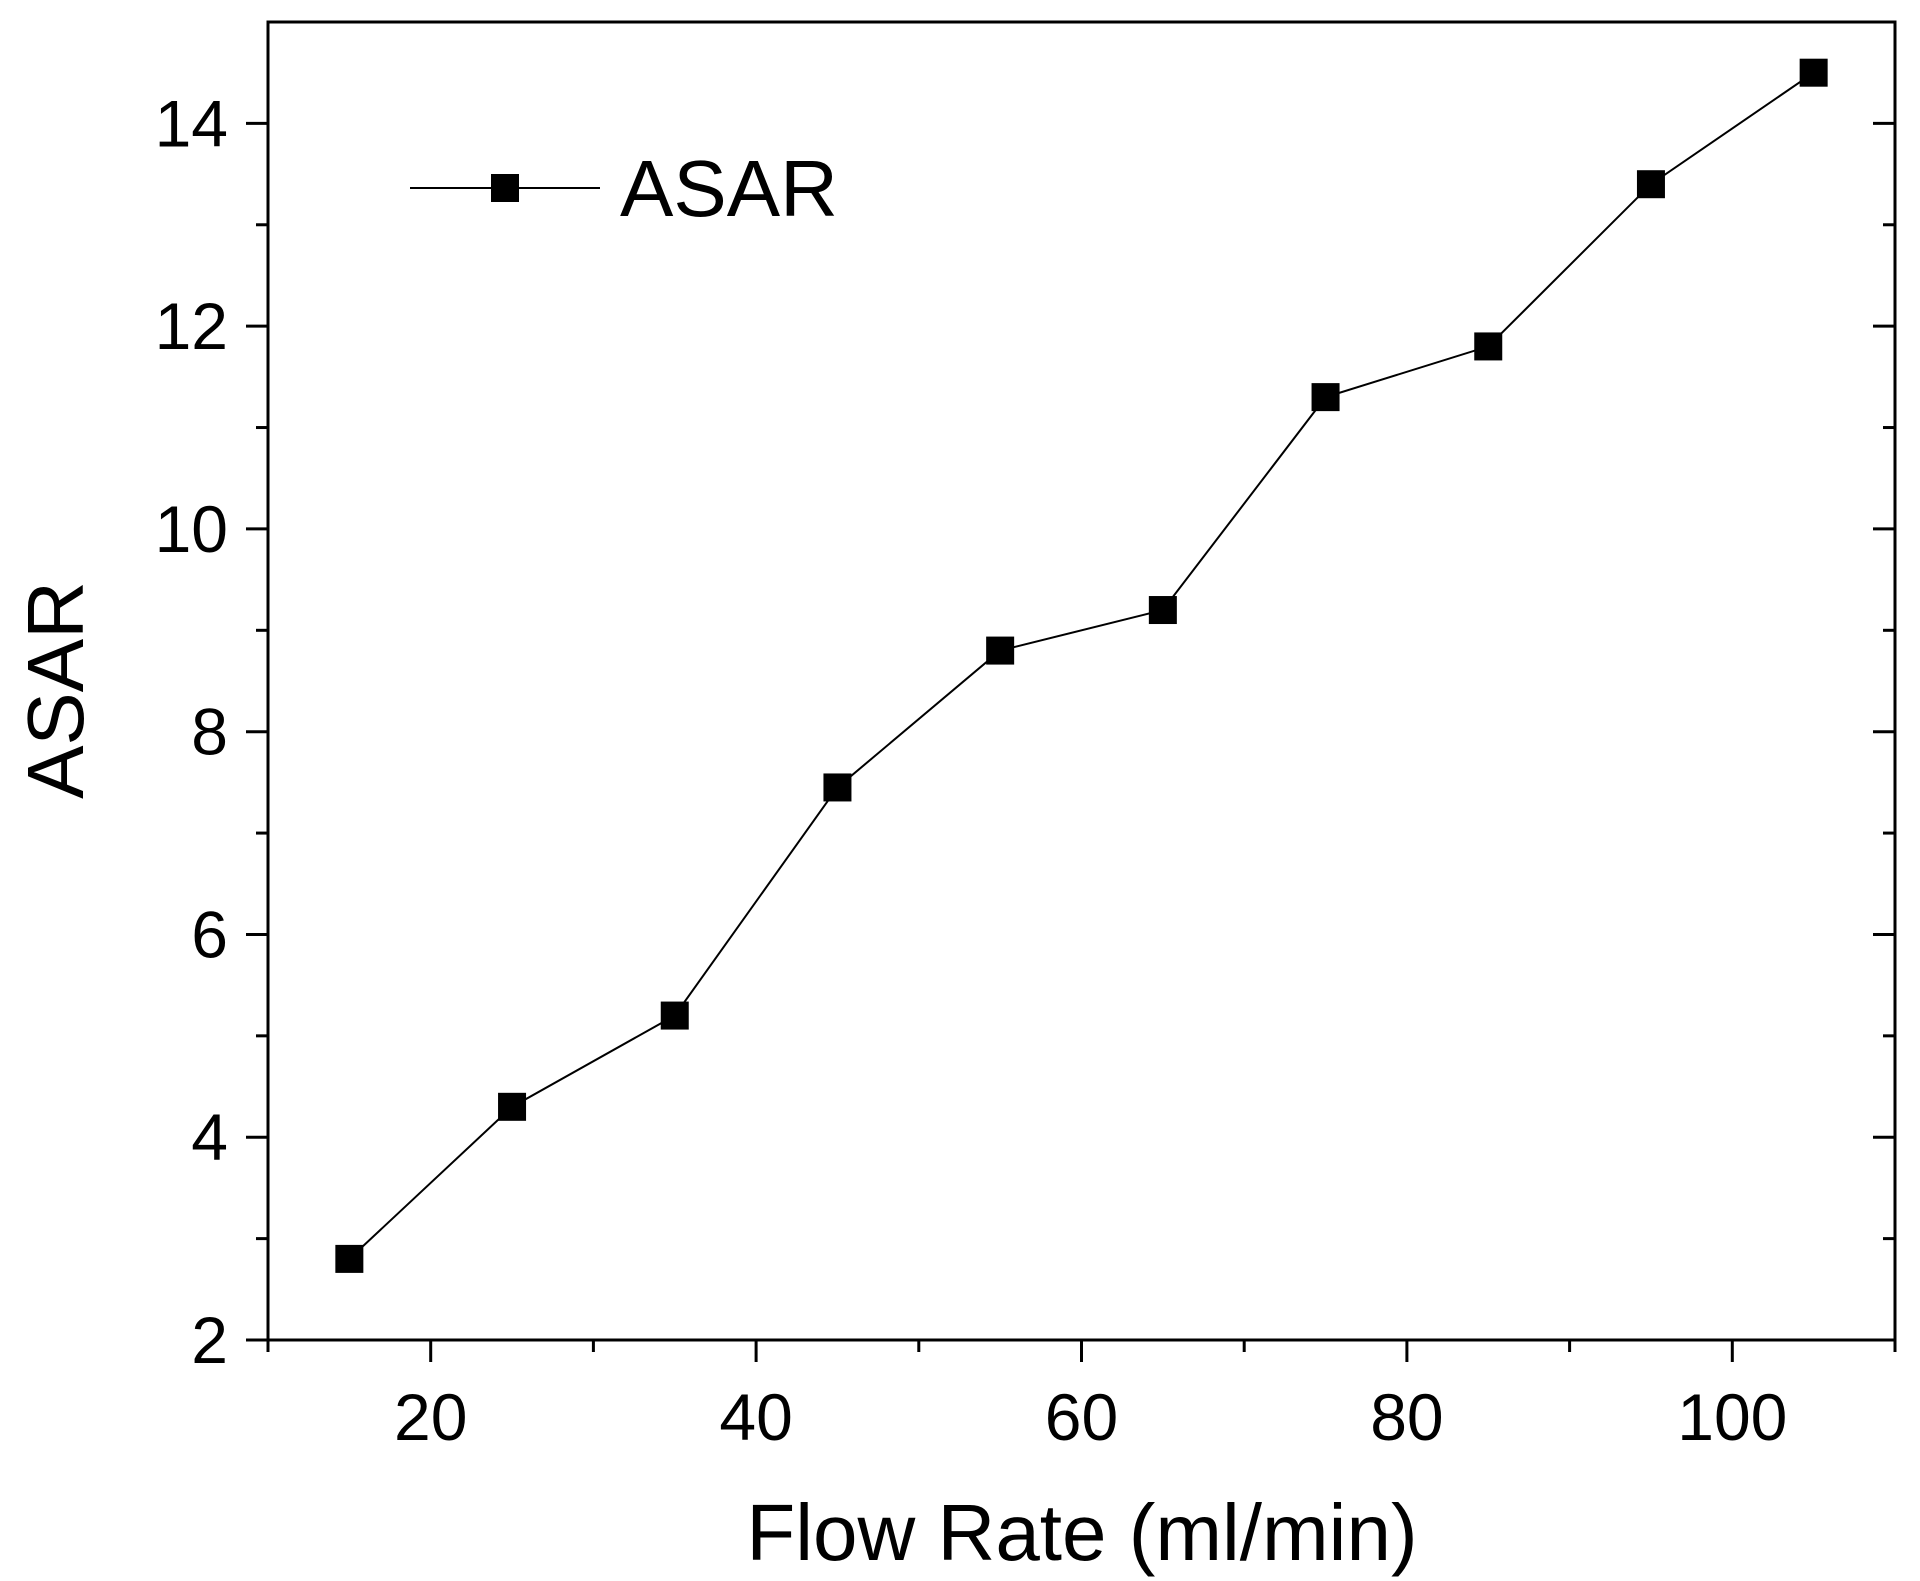 The image size is (1920, 1581). What do you see at coordinates (1732, 1417) in the screenshot?
I see `x-tick-label: 100` at bounding box center [1732, 1417].